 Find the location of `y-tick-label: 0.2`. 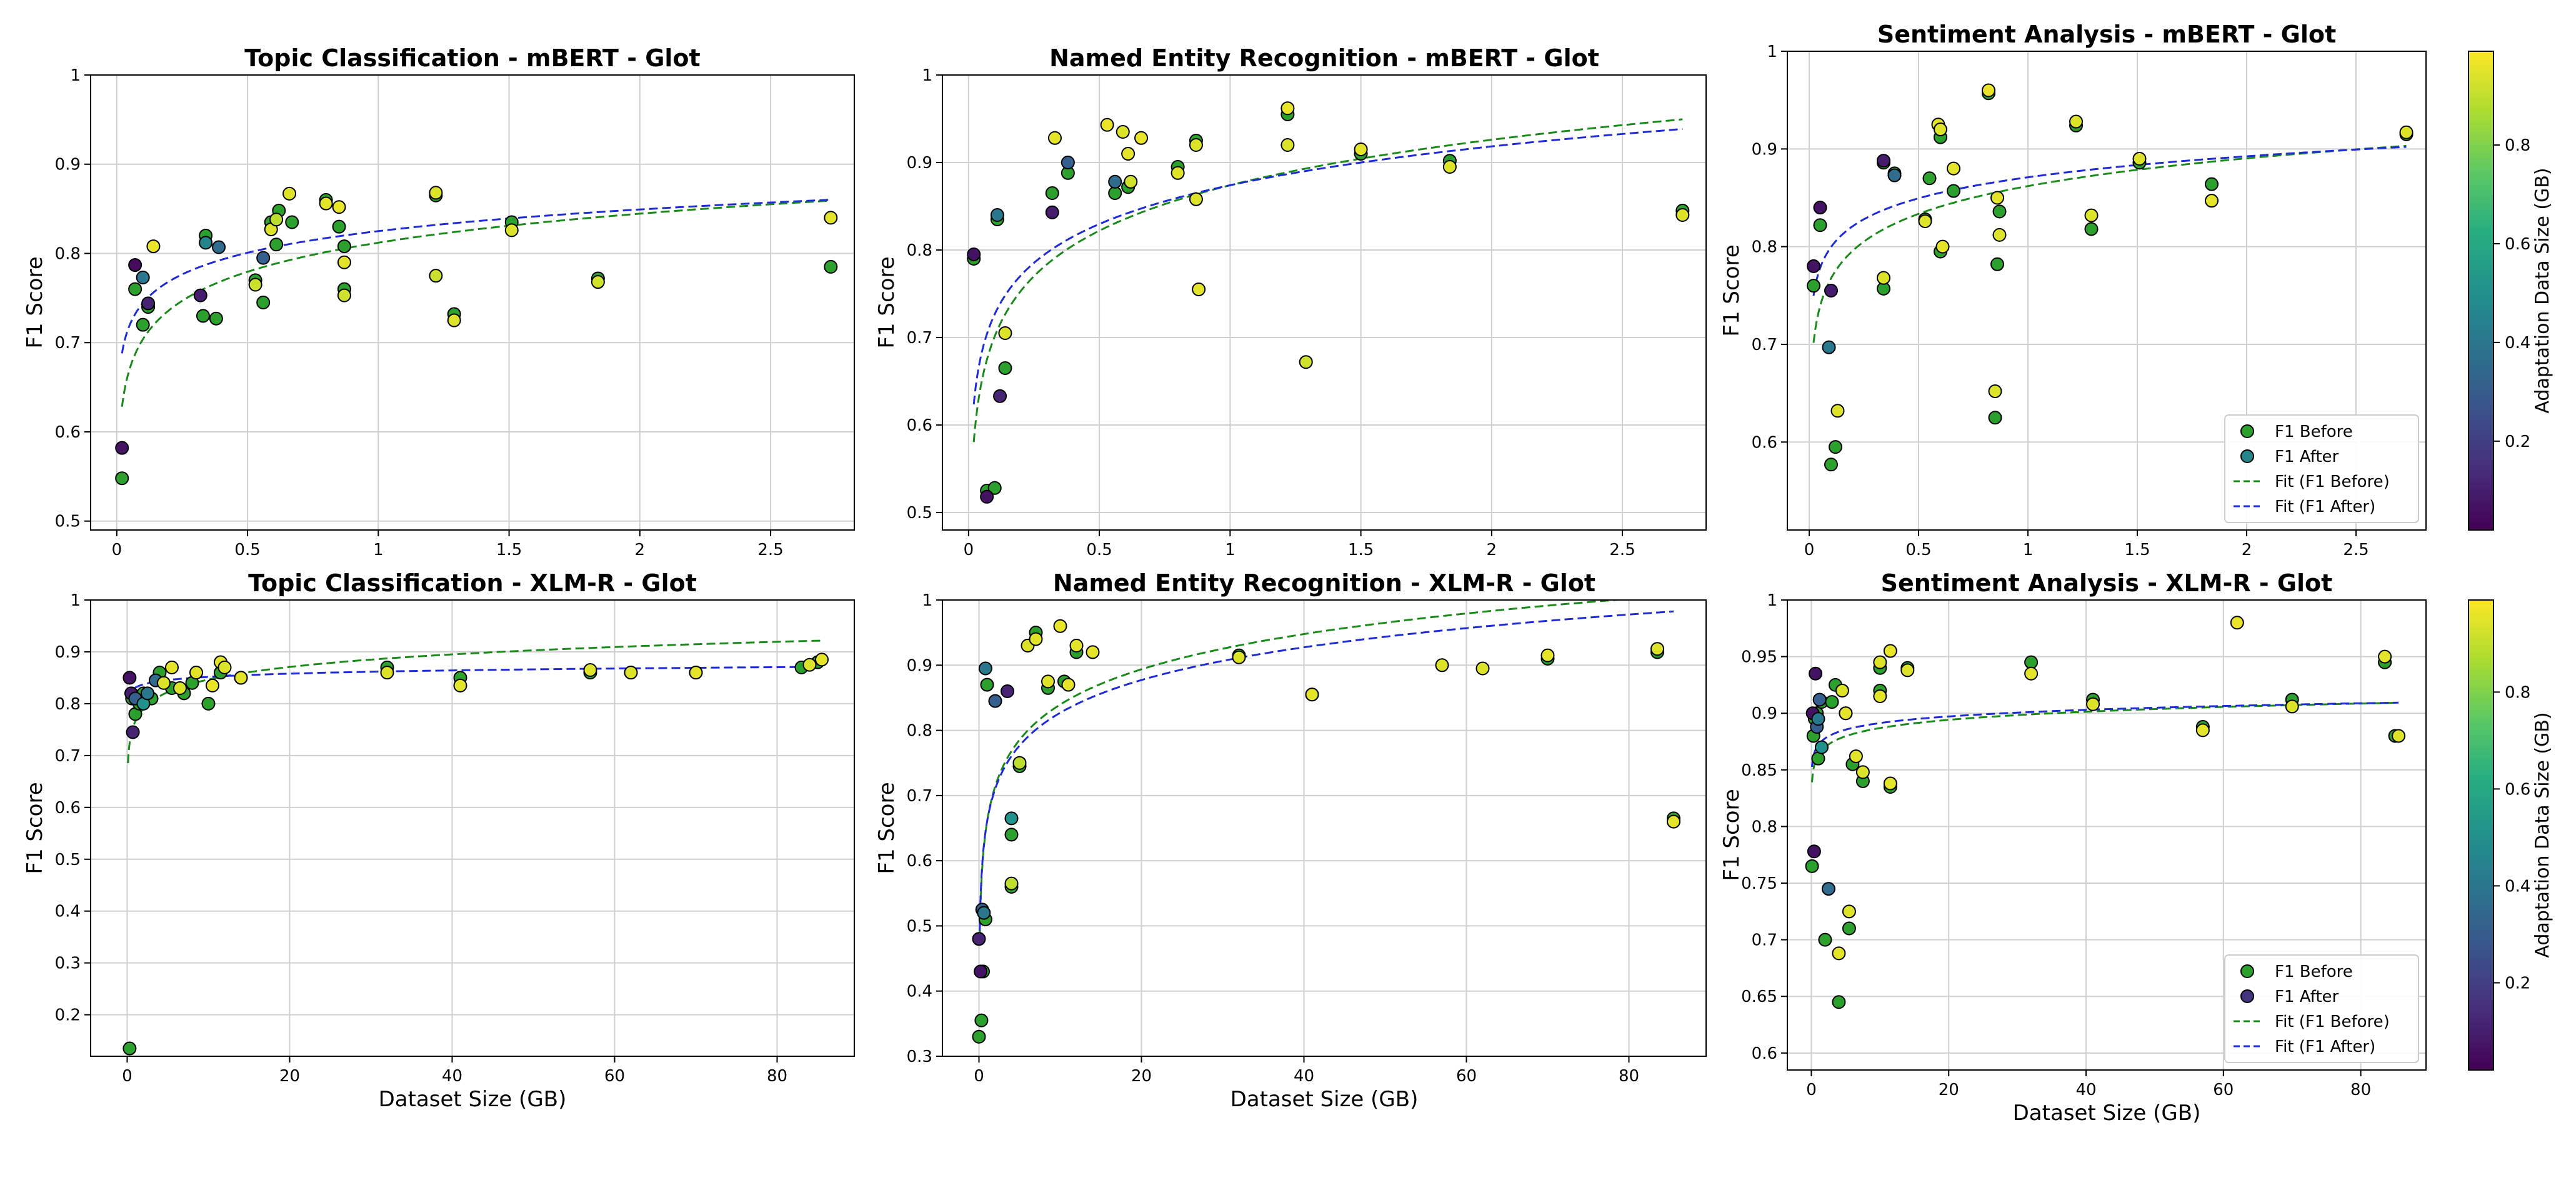

y-tick-label: 0.2 is located at coordinates (68, 1016).